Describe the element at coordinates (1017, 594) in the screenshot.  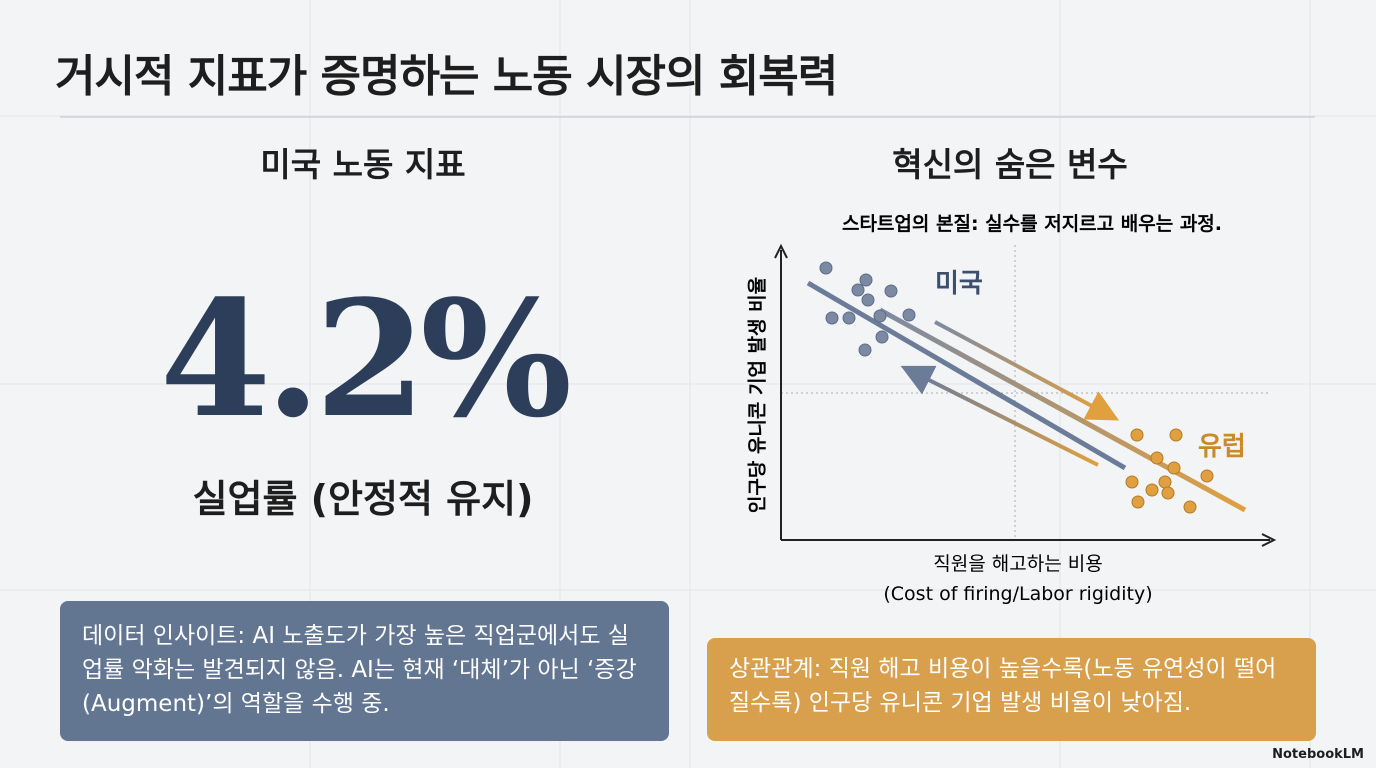
I see `x-axis-sublabel: (Cost of firing/Labor rigidity)` at that location.